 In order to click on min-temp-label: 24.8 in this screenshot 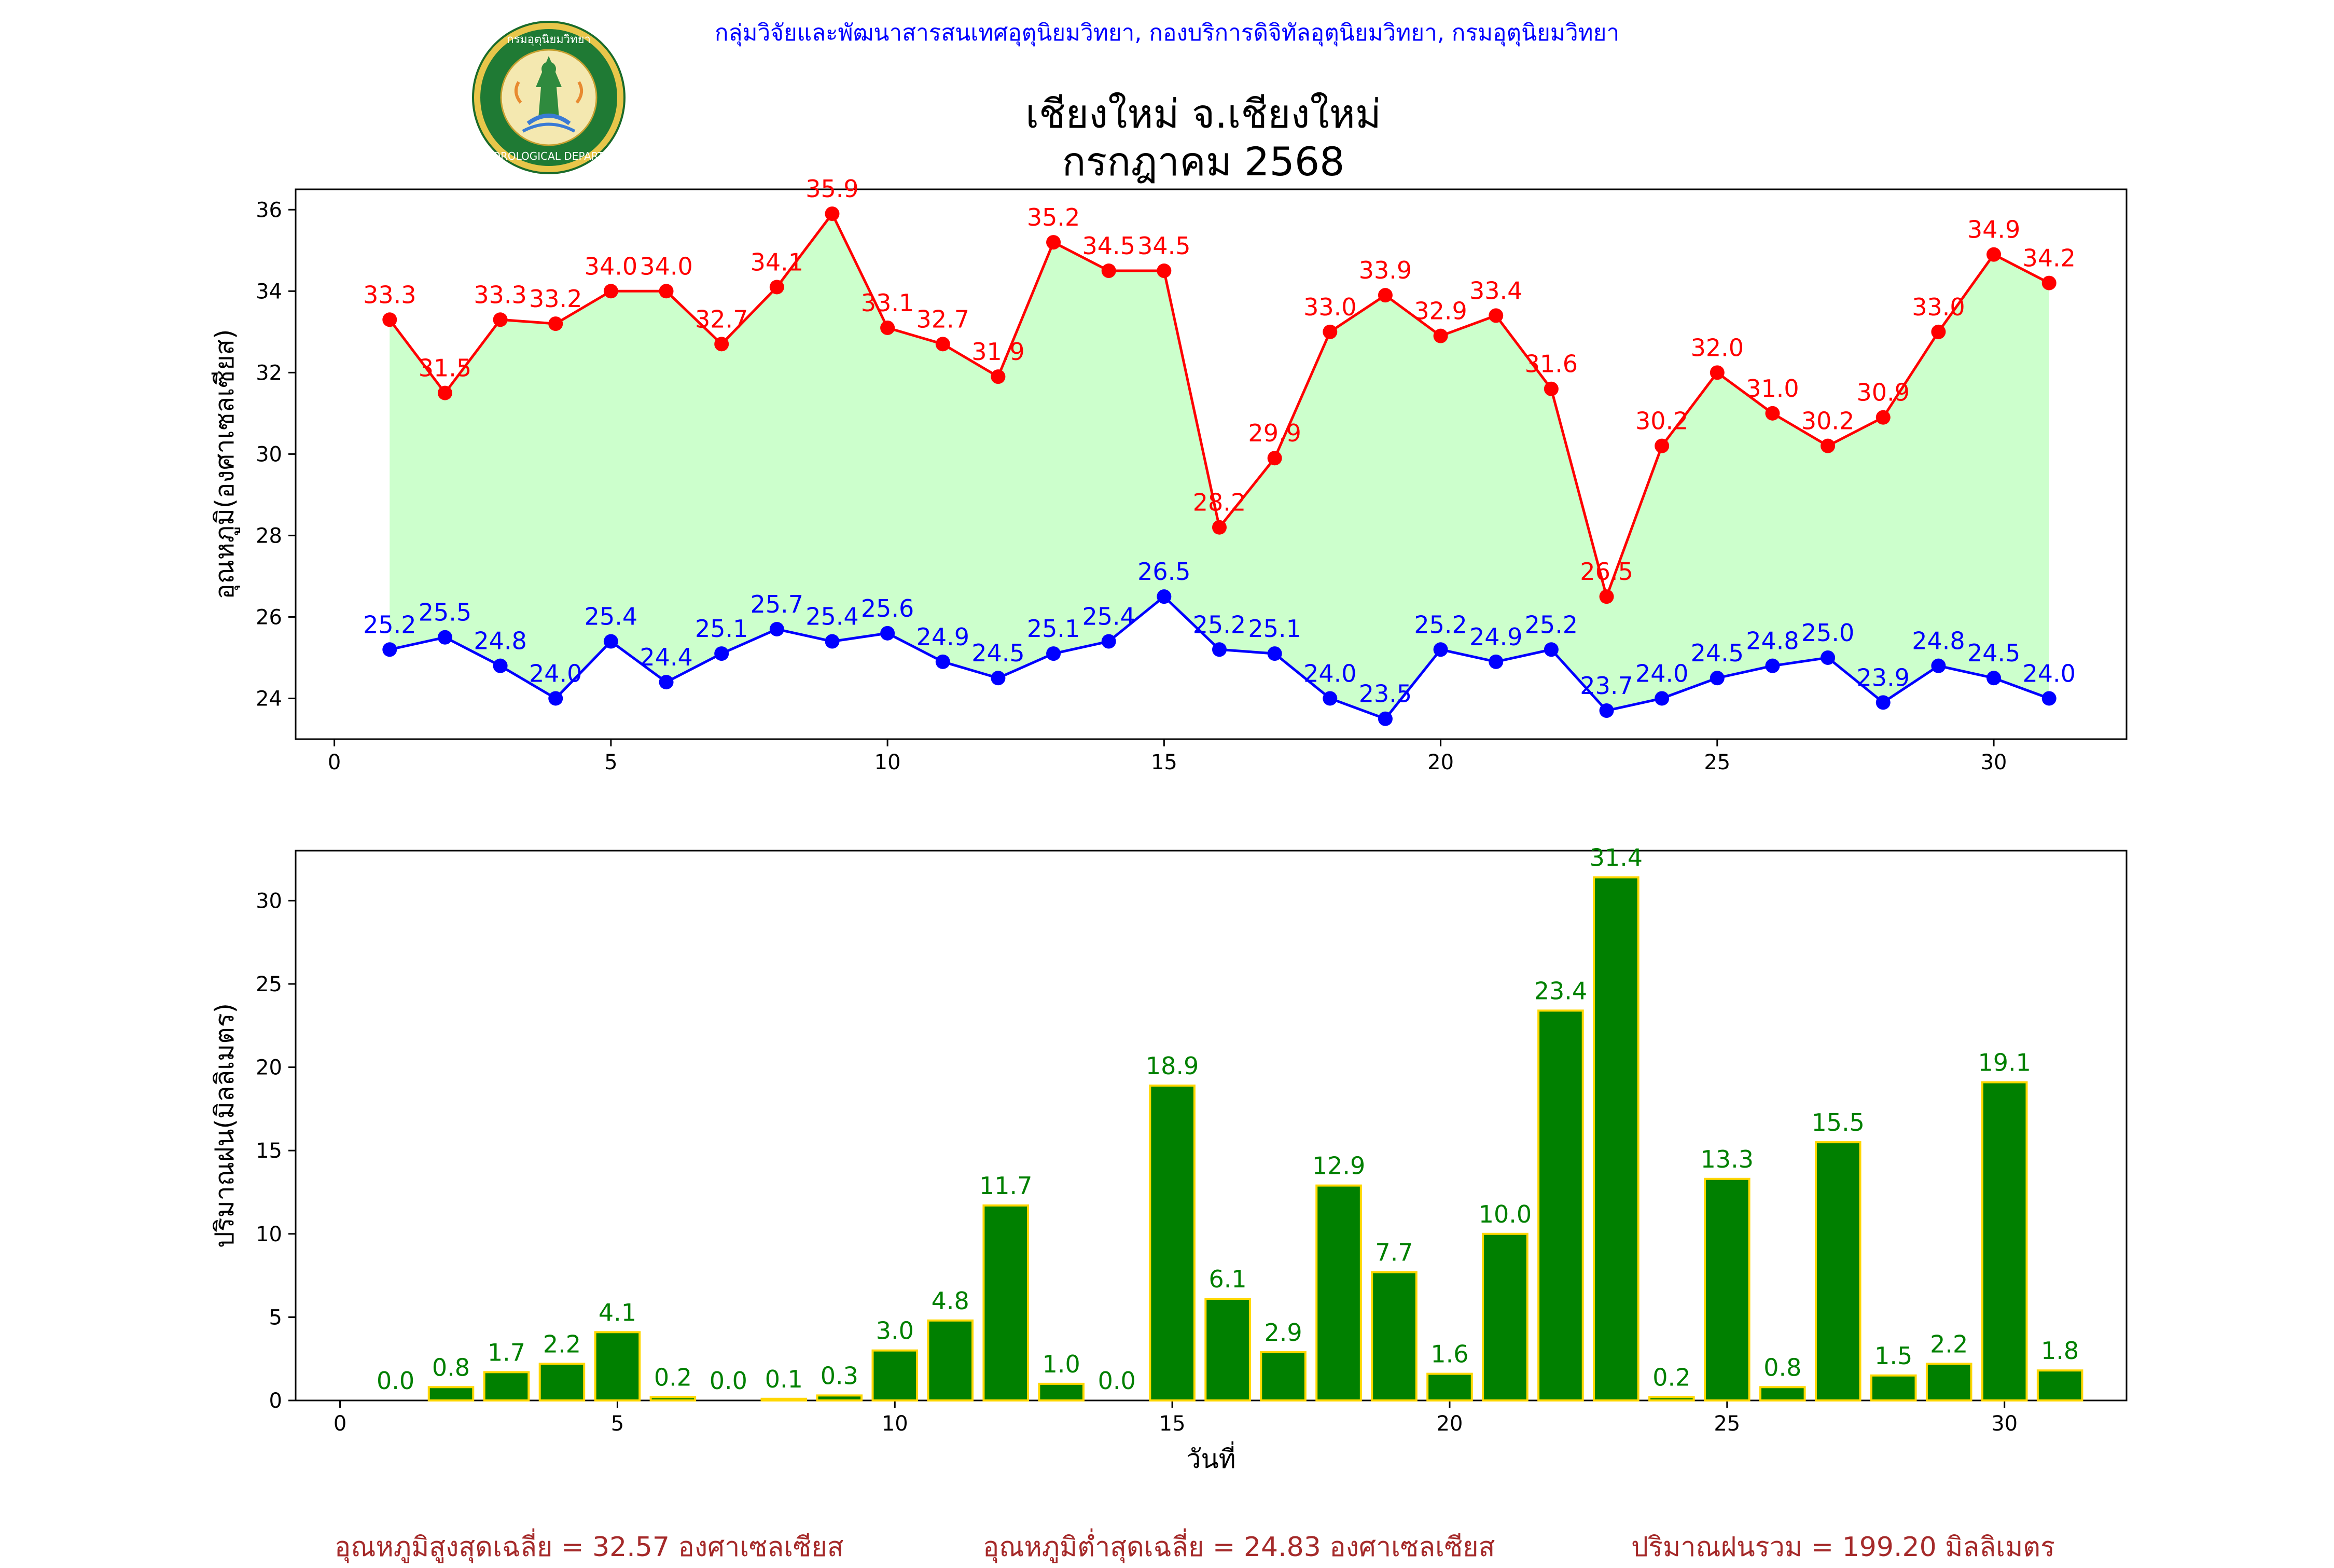, I will do `click(500, 641)`.